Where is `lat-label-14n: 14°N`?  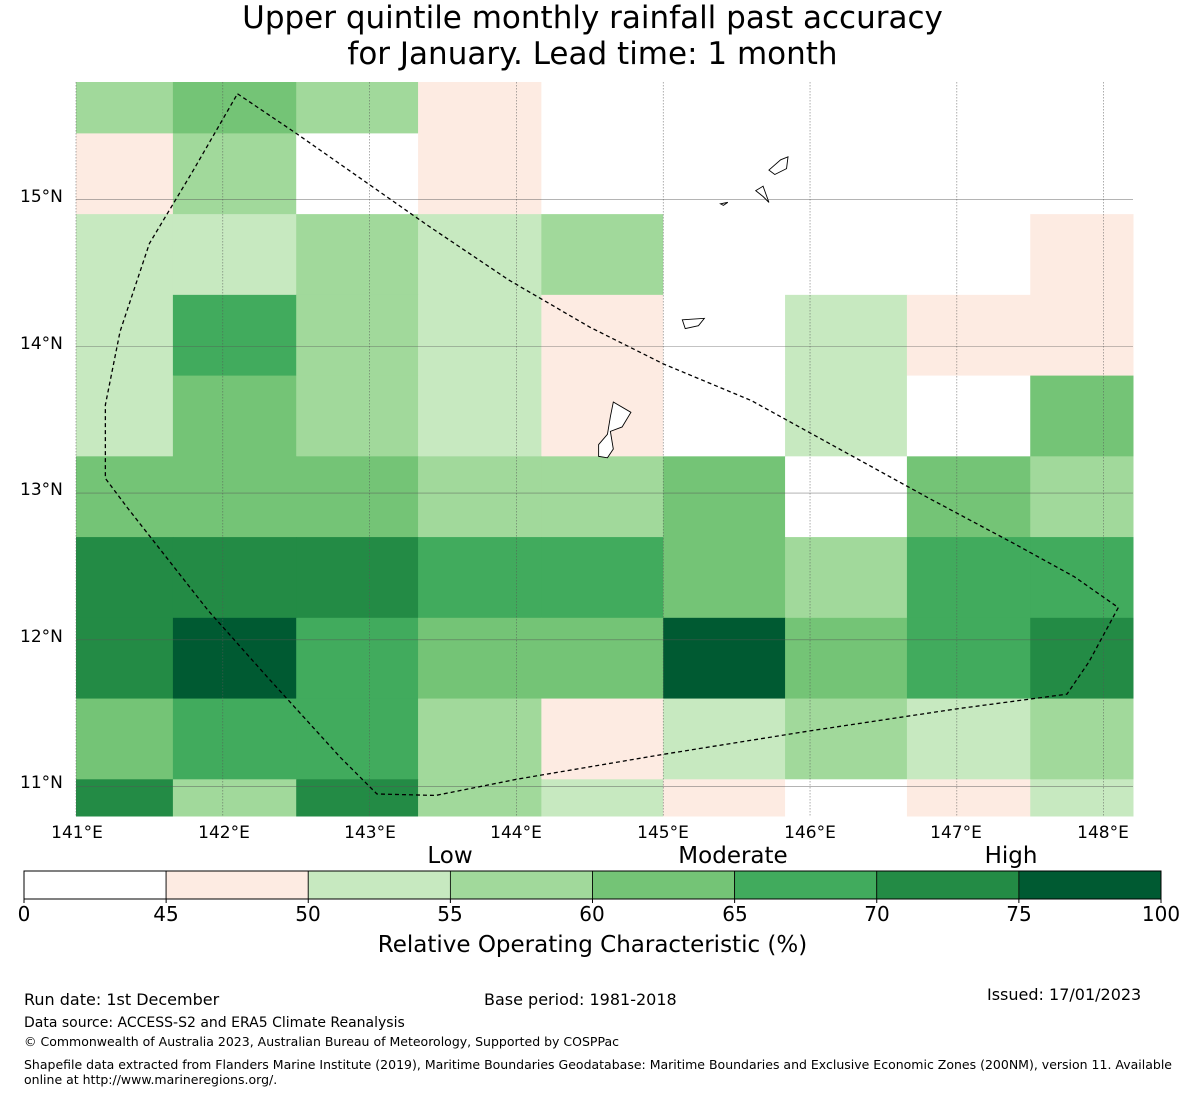
lat-label-14n: 14°N is located at coordinates (41, 344).